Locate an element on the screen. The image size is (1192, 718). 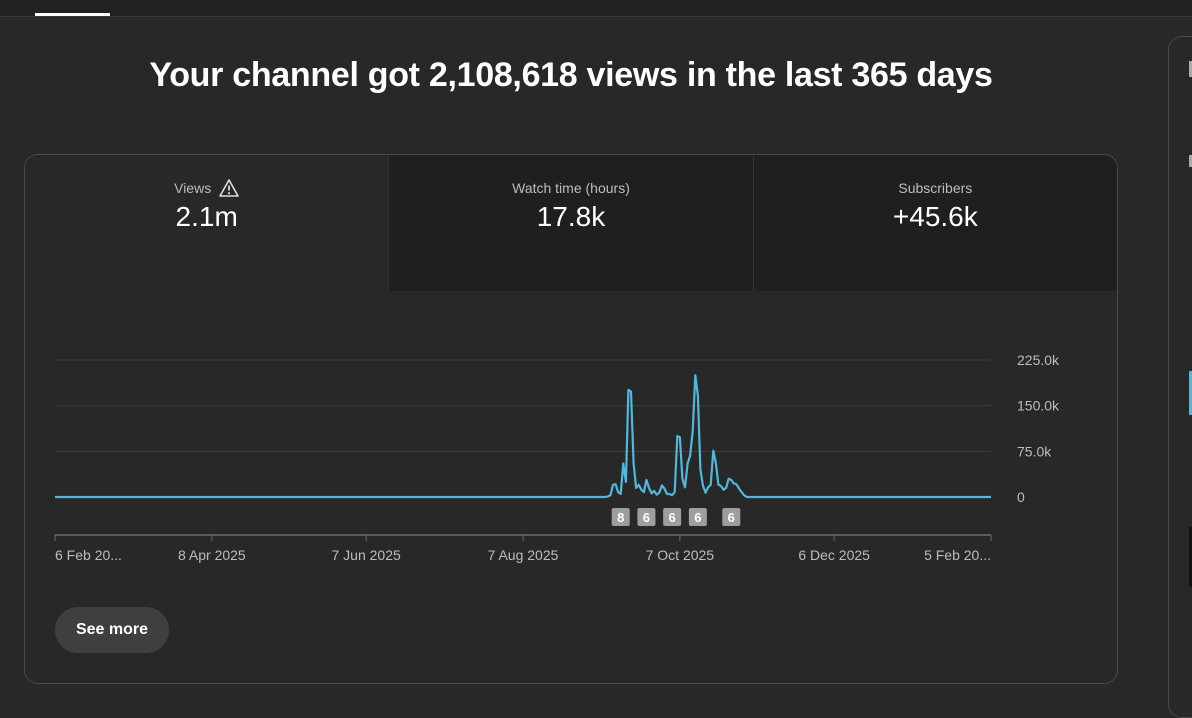
y-tick-label: 0 is located at coordinates (1021, 497).